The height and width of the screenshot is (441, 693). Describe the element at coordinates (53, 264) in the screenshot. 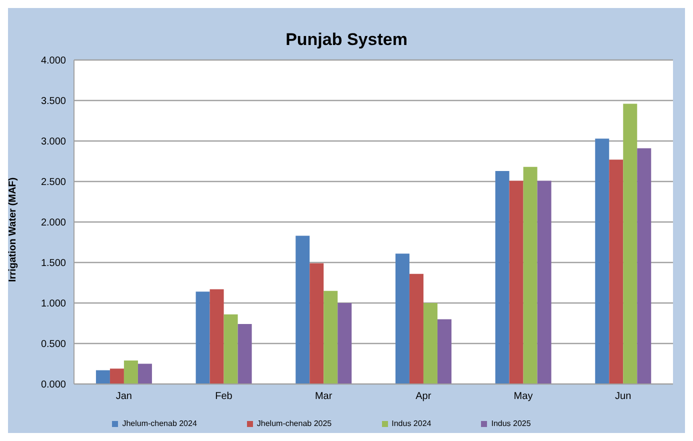

I see `y-tick-label: 1.500` at that location.